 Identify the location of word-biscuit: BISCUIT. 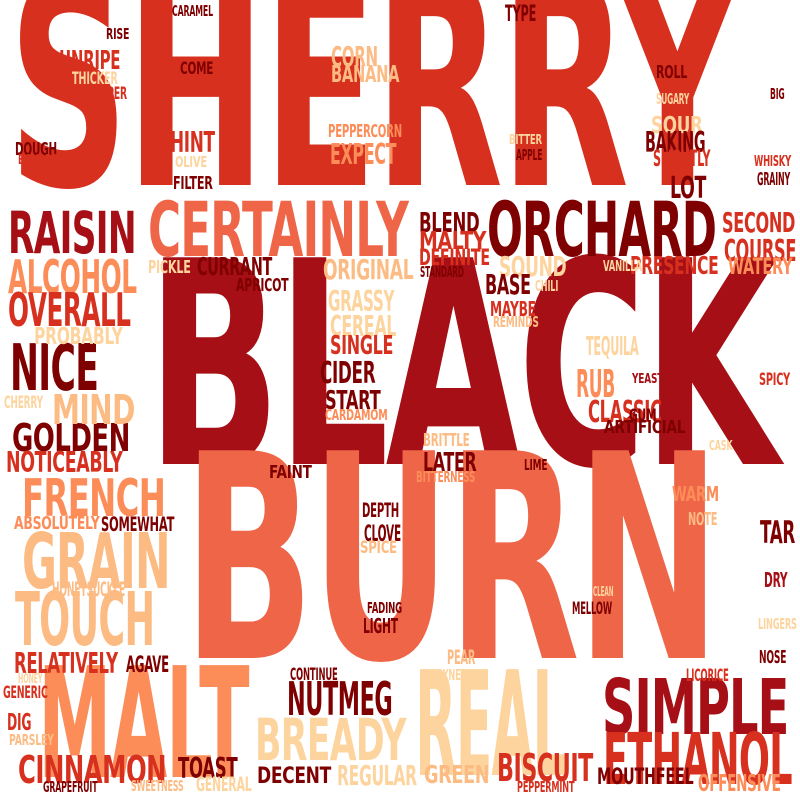
(545, 769).